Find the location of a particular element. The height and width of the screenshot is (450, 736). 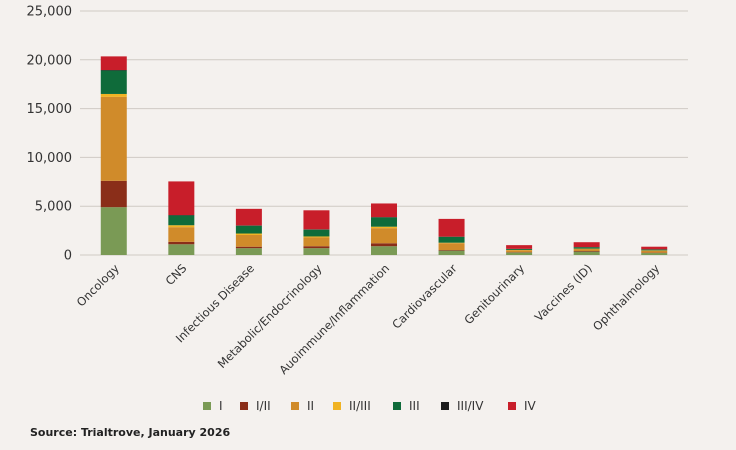

y-tick-label: 20,000 is located at coordinates (50, 60).